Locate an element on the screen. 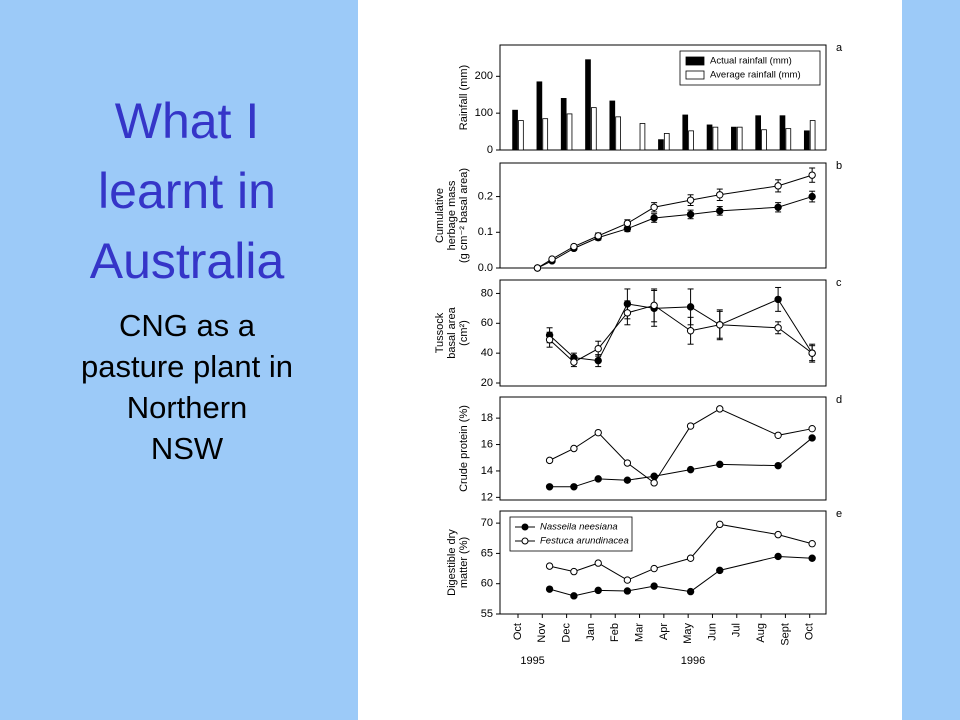 Image resolution: width=960 pixels, height=720 pixels. y-tick-label: 16 is located at coordinates (487, 444).